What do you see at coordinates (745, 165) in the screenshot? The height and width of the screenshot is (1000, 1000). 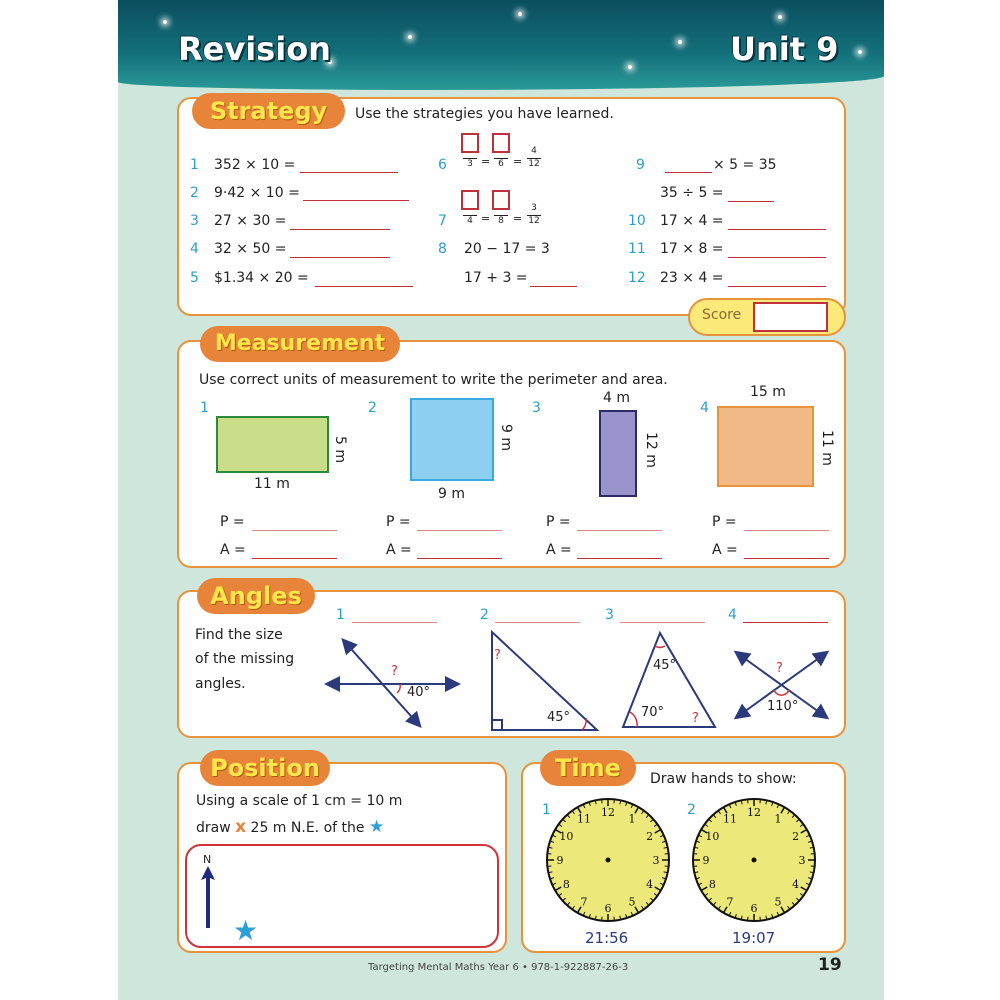 I see `q9-expression: × 5 = 35` at bounding box center [745, 165].